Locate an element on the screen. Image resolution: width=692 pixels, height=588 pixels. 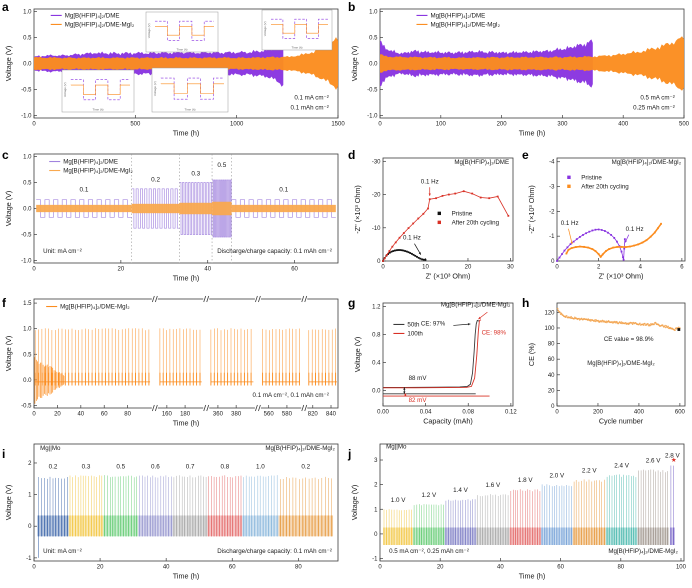
panel-letter-d: d is located at coordinates (352, 155).